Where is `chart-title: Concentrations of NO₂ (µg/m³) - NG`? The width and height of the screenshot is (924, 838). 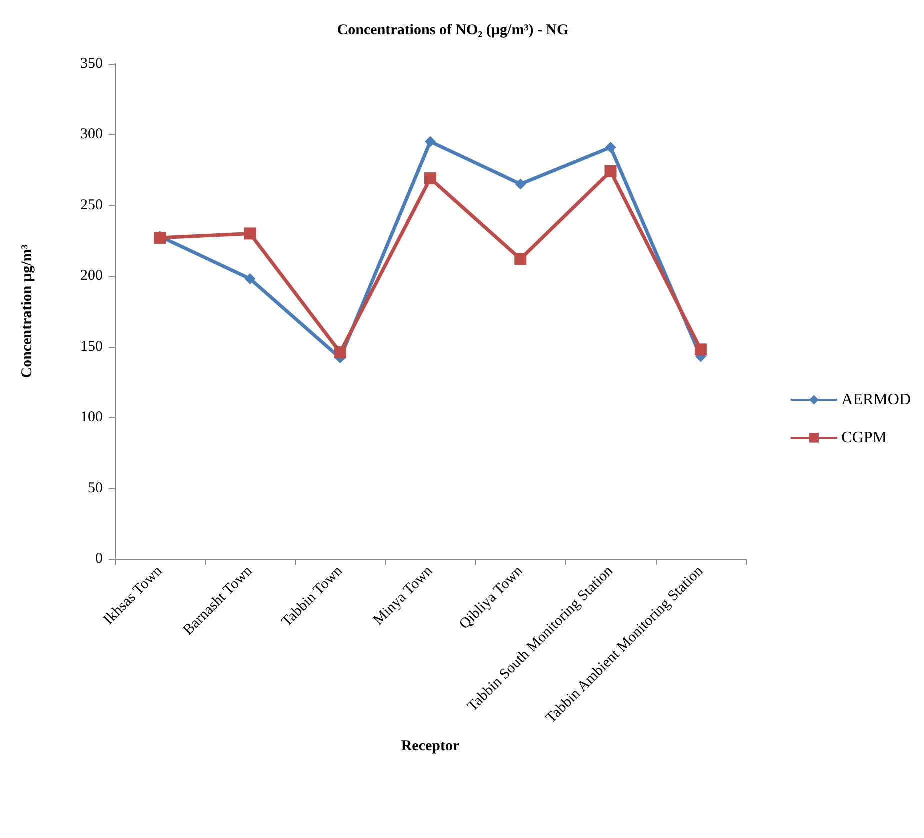
chart-title: Concentrations of NO₂ (µg/m³) - NG is located at coordinates (453, 30).